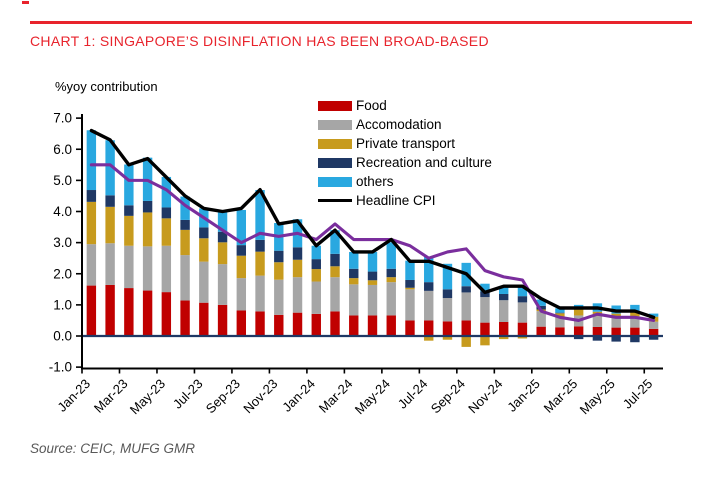  I want to click on svg-text: Jan-24, so click(298, 395).